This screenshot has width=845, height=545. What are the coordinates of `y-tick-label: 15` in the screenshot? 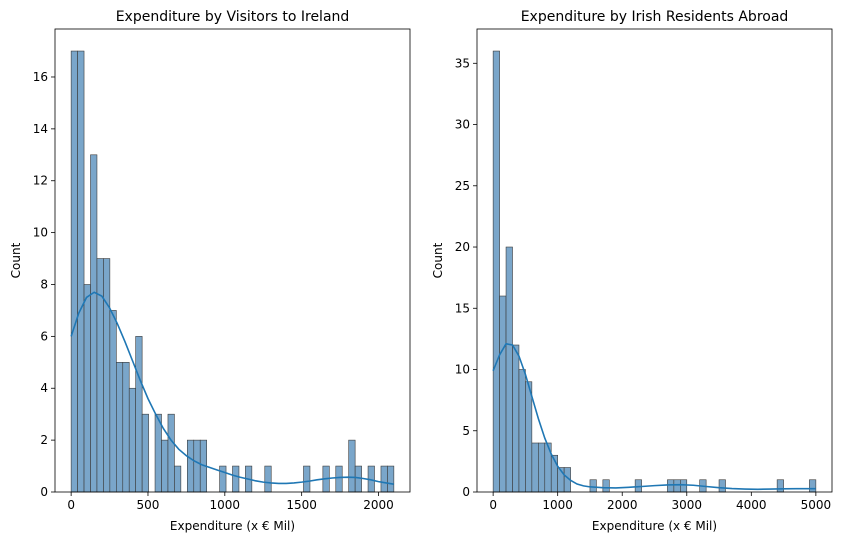 It's located at (462, 308).